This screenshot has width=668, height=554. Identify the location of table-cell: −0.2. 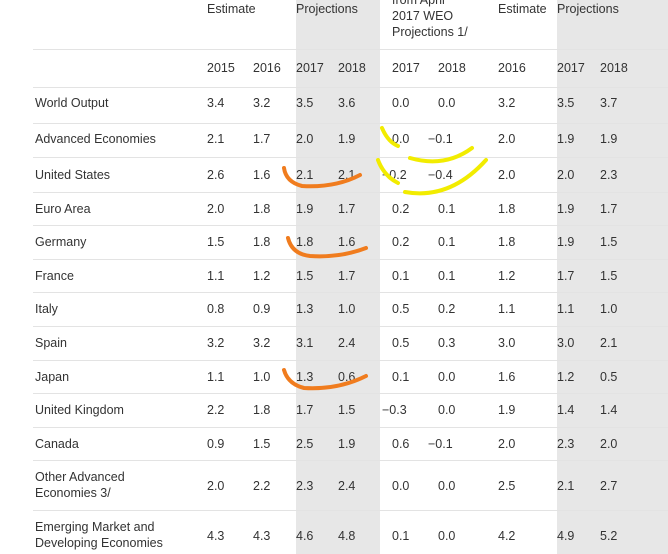
(394, 175).